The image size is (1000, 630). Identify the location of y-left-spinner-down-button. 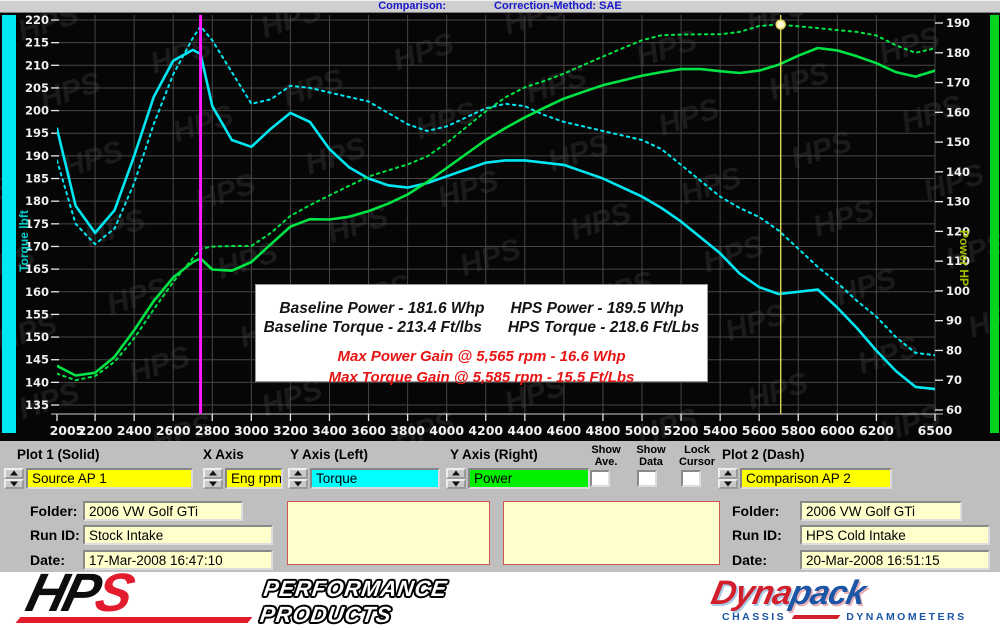
(298, 483).